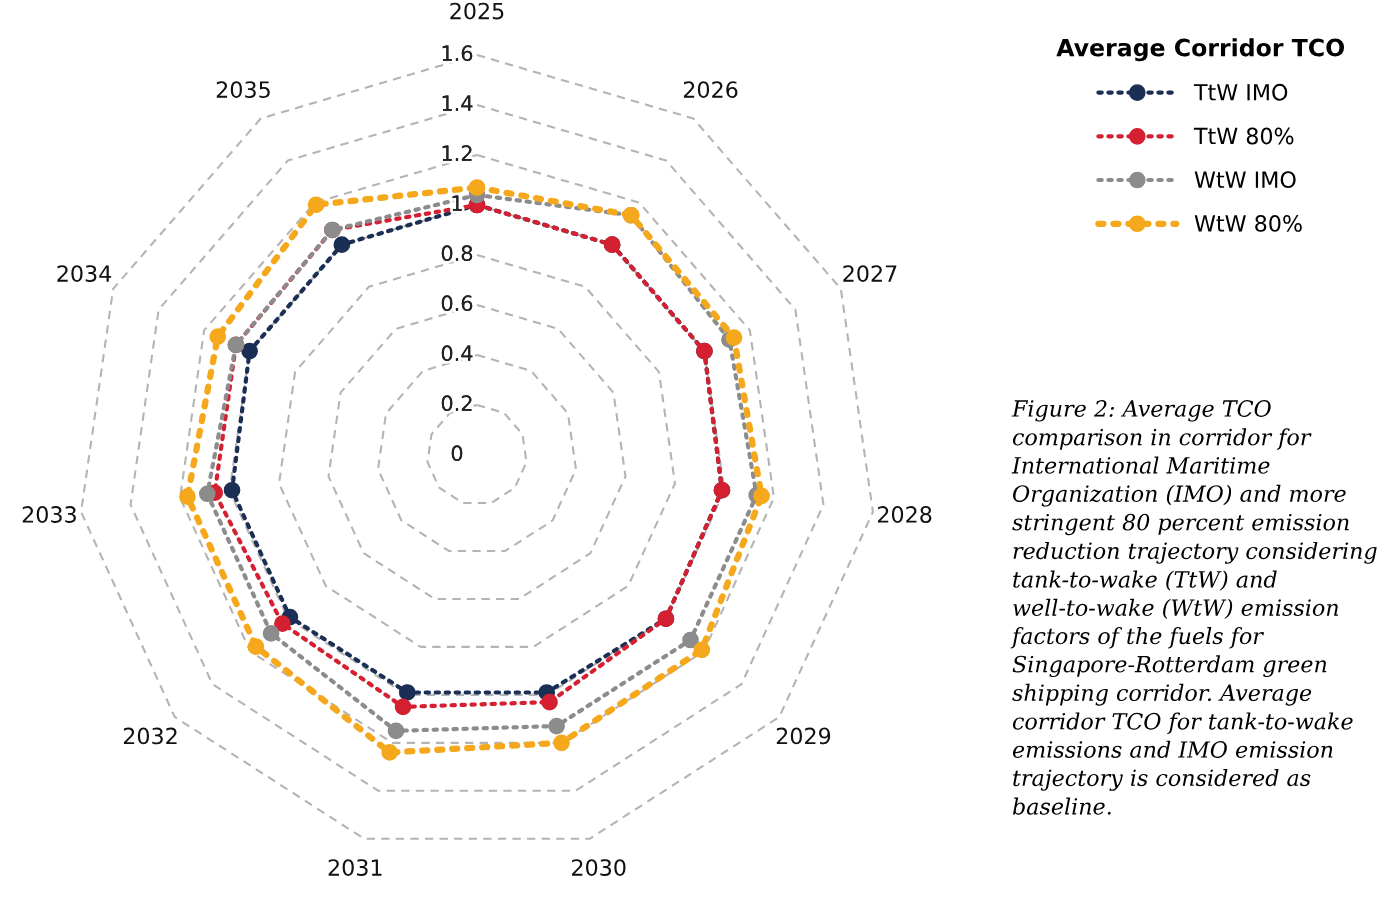 The height and width of the screenshot is (910, 1379). Describe the element at coordinates (803, 736) in the screenshot. I see `spoke-label: 2029` at that location.